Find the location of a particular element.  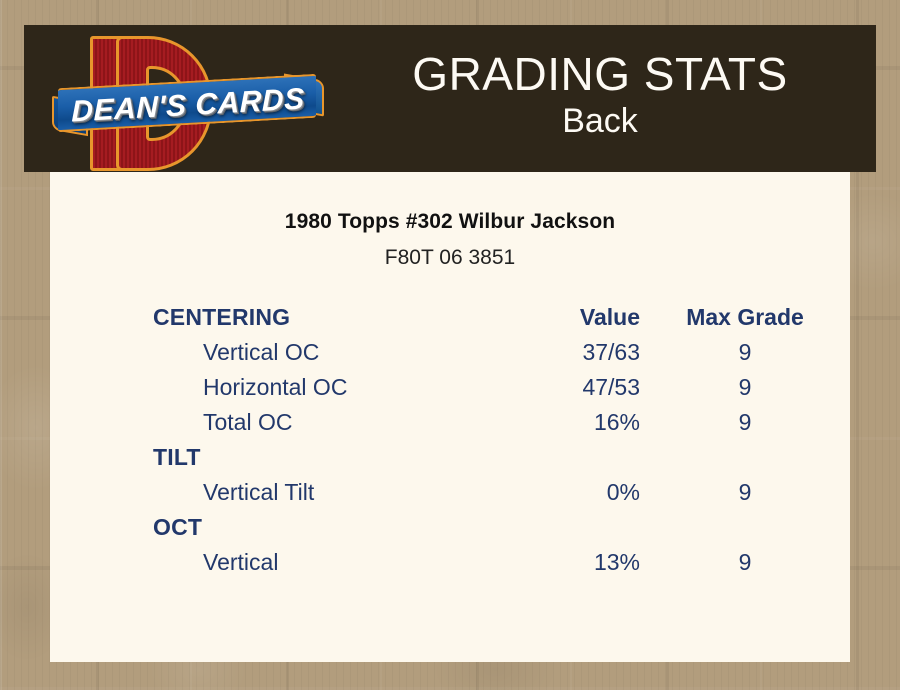

stats-row-label: Vertical is located at coordinates (241, 562).